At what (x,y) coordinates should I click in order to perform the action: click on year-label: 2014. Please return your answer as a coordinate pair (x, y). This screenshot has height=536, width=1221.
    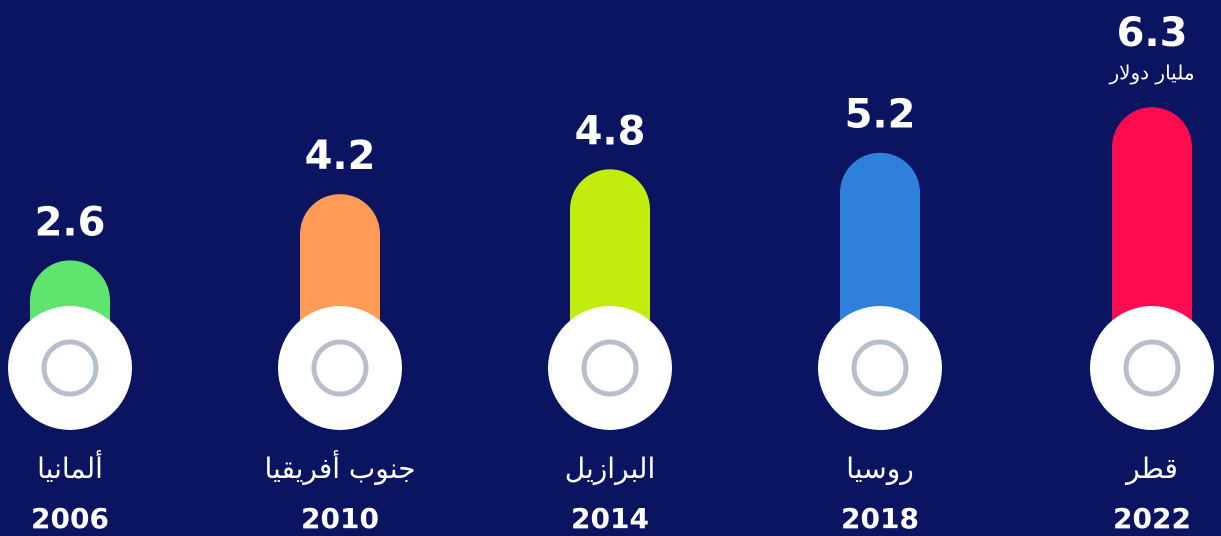
    Looking at the image, I should click on (610, 518).